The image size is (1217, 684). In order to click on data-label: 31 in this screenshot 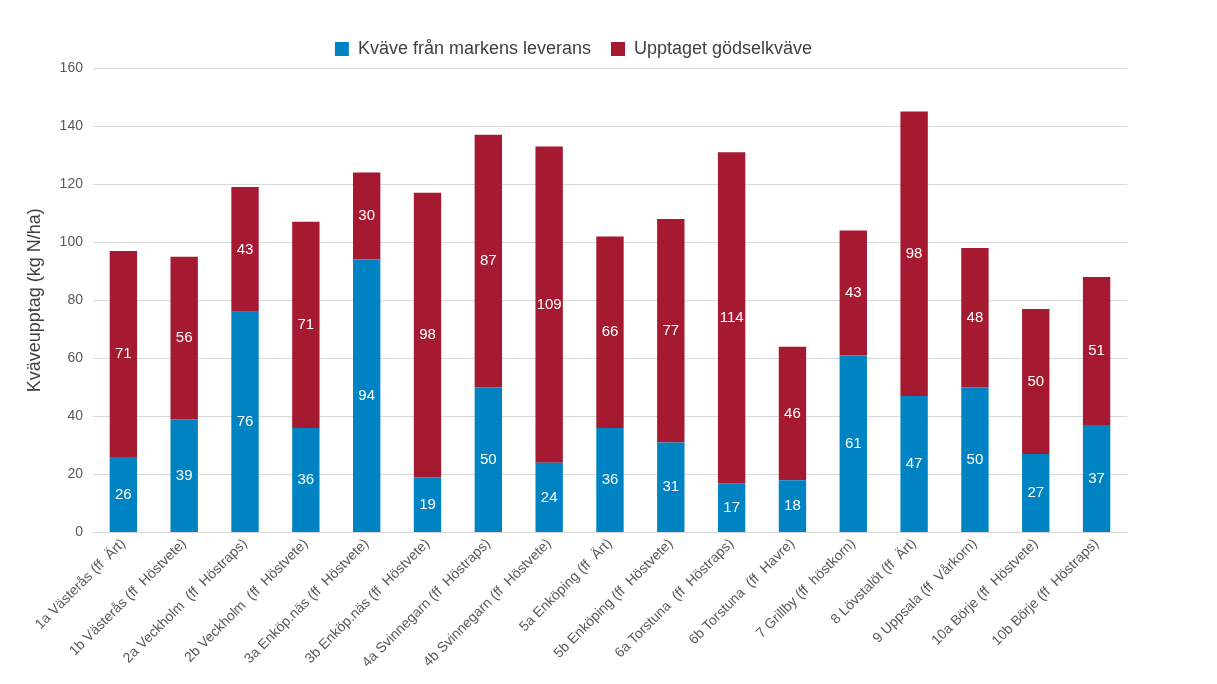, I will do `click(671, 486)`.